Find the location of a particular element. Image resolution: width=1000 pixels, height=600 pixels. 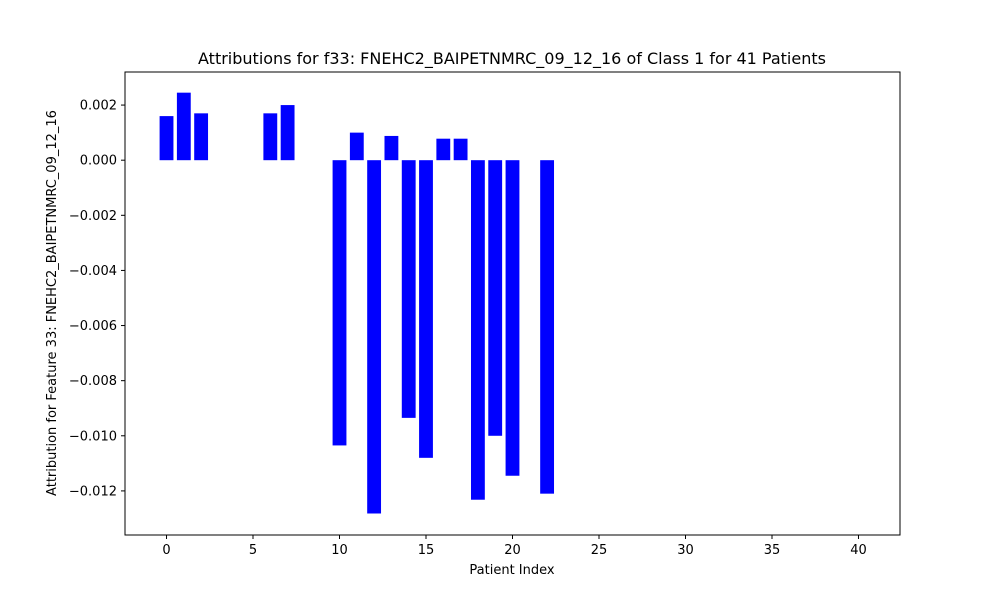

x-tick-label: 35 is located at coordinates (772, 550).